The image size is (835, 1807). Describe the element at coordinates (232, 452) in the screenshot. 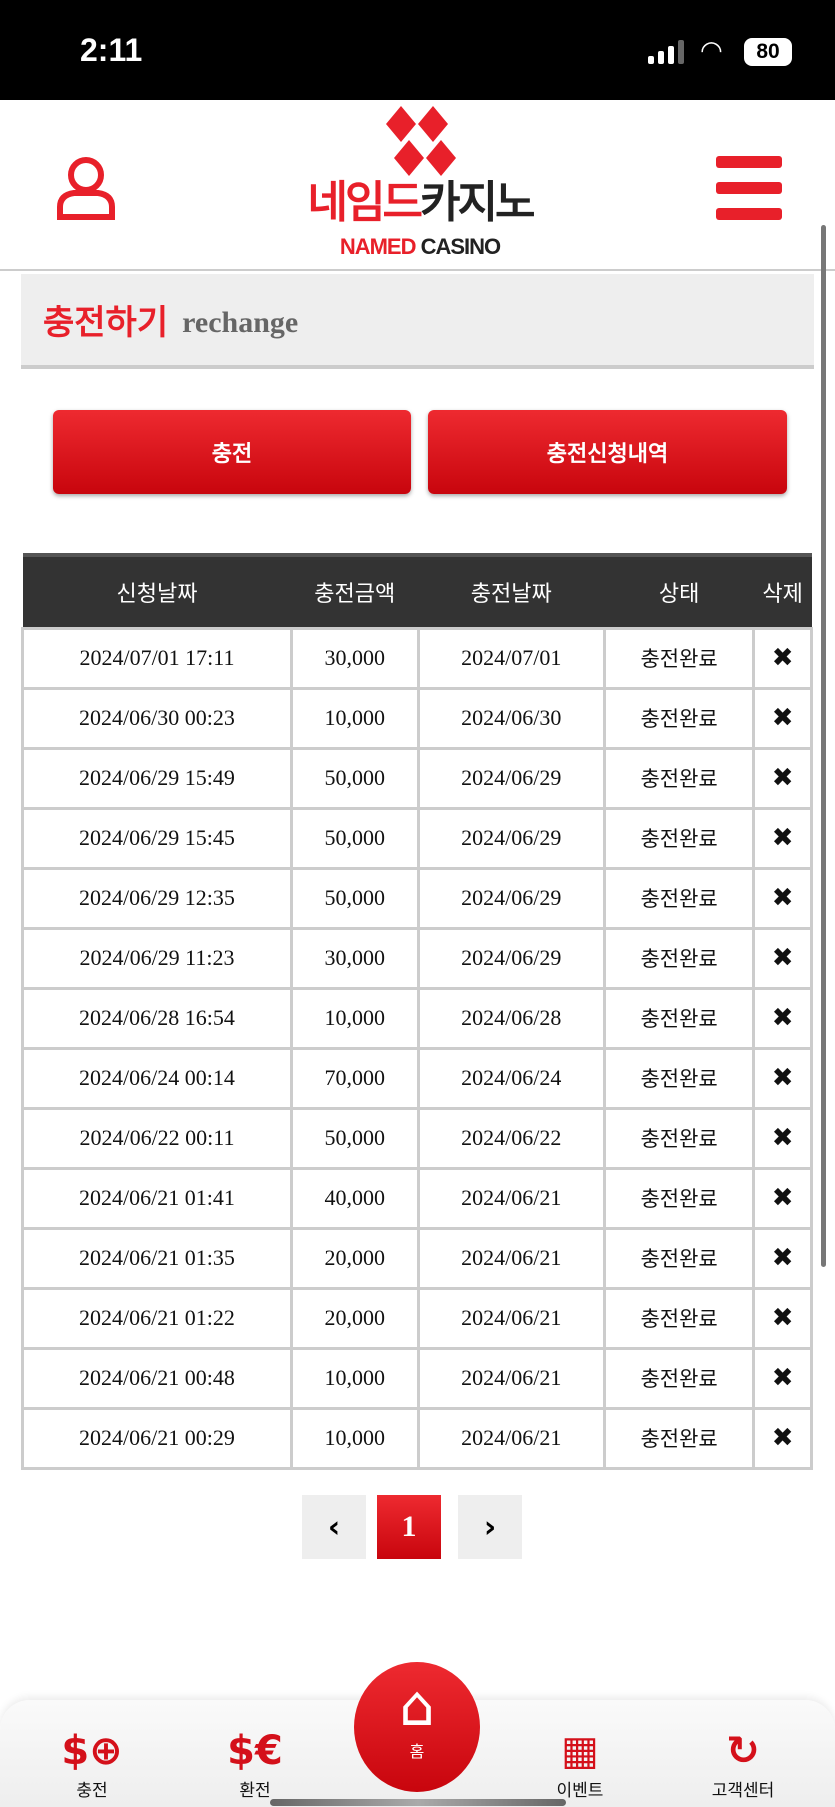

I see `charge-button: 충전` at that location.